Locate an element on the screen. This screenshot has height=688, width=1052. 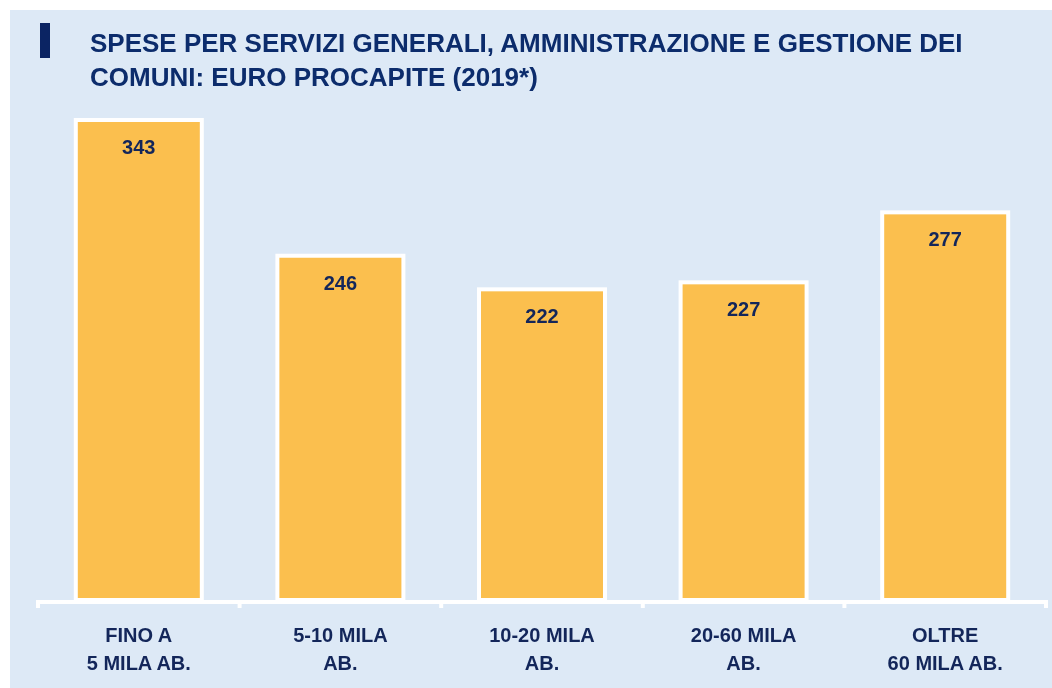
x-tick-label: FINO A 5 MILA AB. is located at coordinates (138, 649).